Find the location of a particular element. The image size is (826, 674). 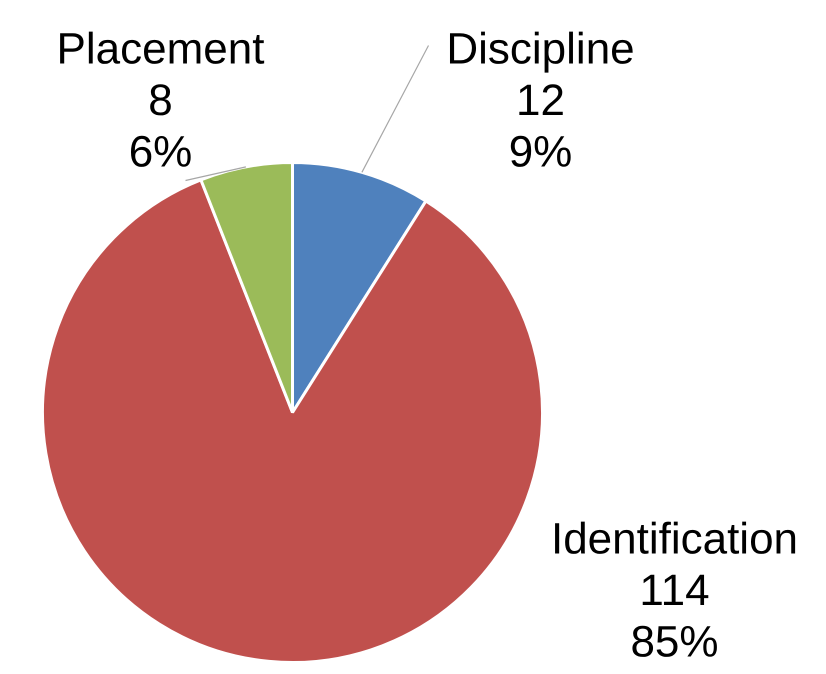

data-label: 8 6% is located at coordinates (160, 126).